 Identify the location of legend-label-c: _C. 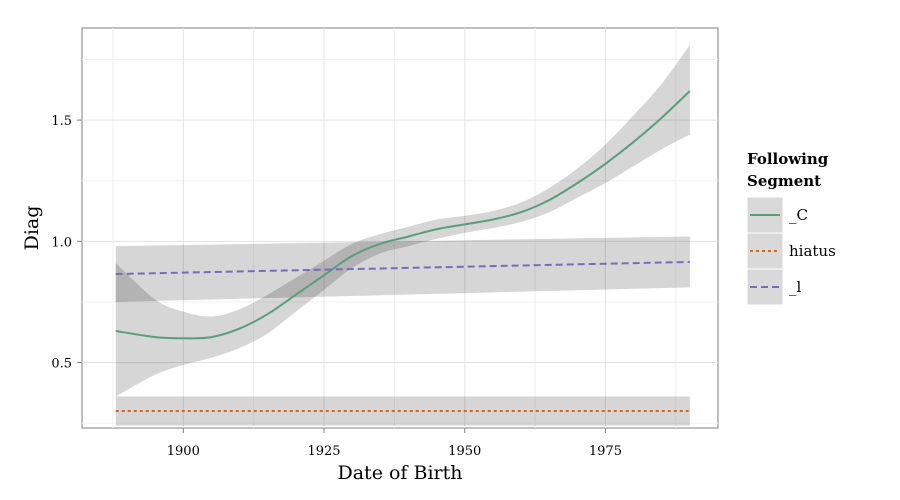
(798, 215).